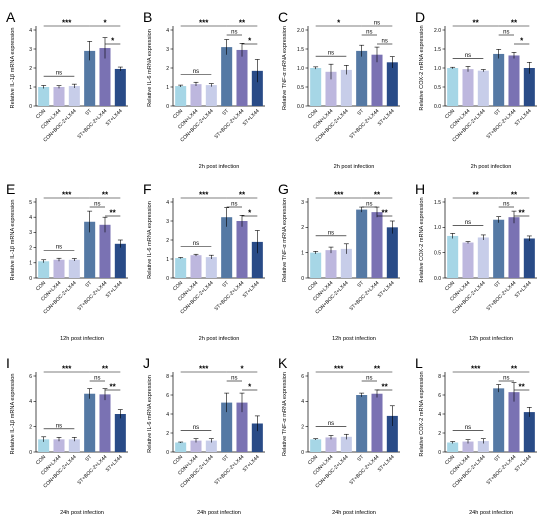 This screenshot has width=550, height=520. What do you see at coordinates (147, 17) in the screenshot?
I see `panel-letter: B` at bounding box center [147, 17].